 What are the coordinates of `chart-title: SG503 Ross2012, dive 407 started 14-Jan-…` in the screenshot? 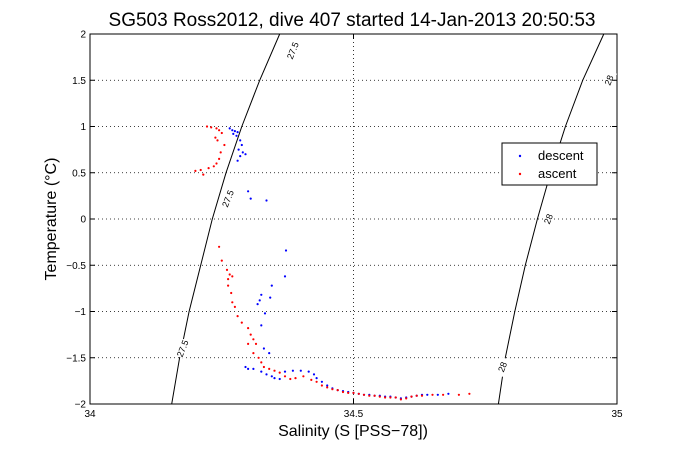 It's located at (352, 20).